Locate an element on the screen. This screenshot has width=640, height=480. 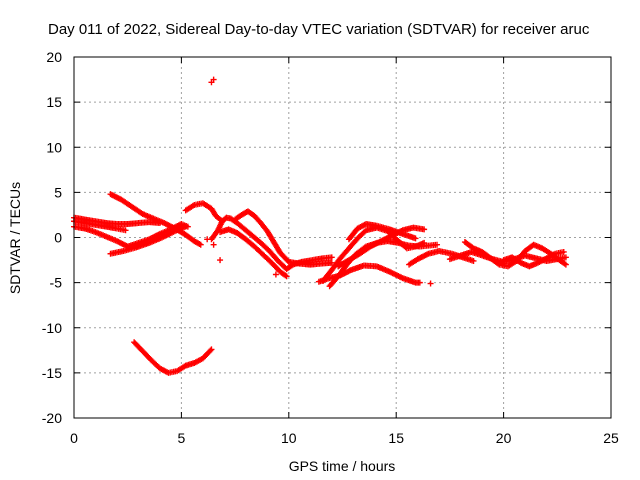
y-tick-label: -10 is located at coordinates (52, 328).